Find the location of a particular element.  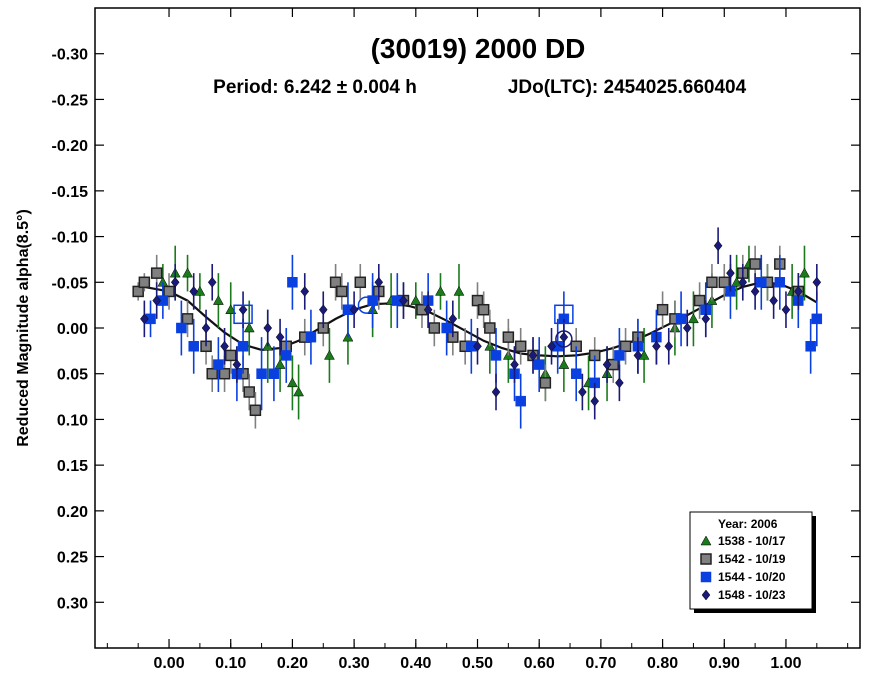

y-tick-label: 0.00 is located at coordinates (72, 329).